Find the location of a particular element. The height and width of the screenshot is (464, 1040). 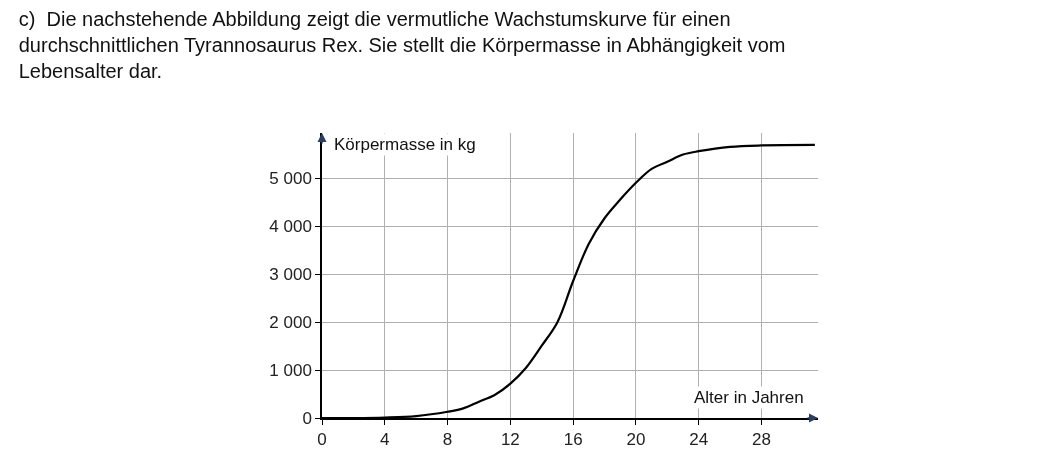

x-tick-label: 28 is located at coordinates (761, 440).